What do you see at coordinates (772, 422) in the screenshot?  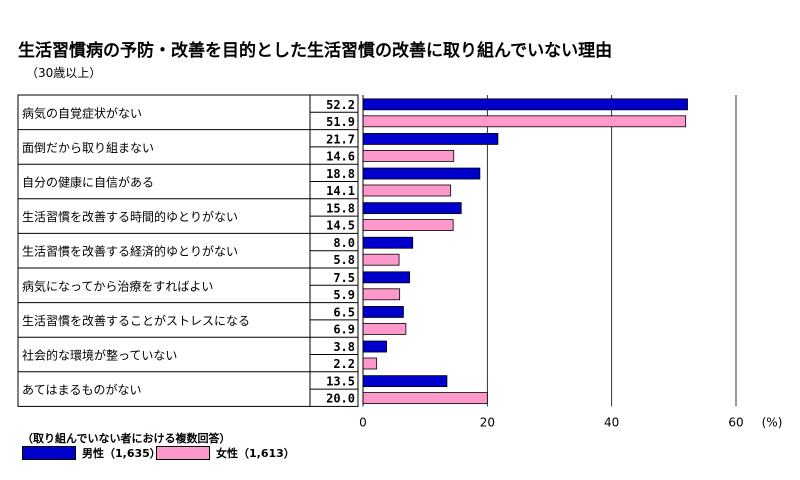 I see `x-unit-label: (%)` at bounding box center [772, 422].